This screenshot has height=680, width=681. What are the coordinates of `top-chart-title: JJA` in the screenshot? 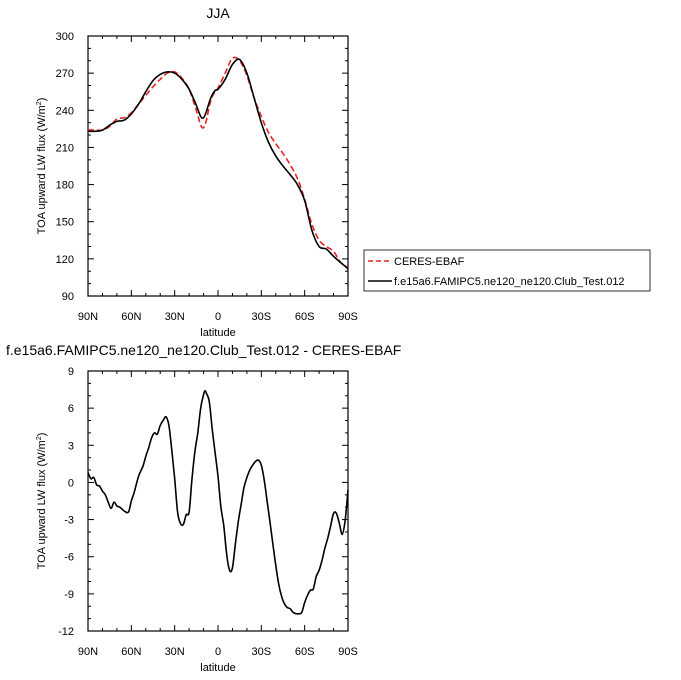 It's located at (218, 13).